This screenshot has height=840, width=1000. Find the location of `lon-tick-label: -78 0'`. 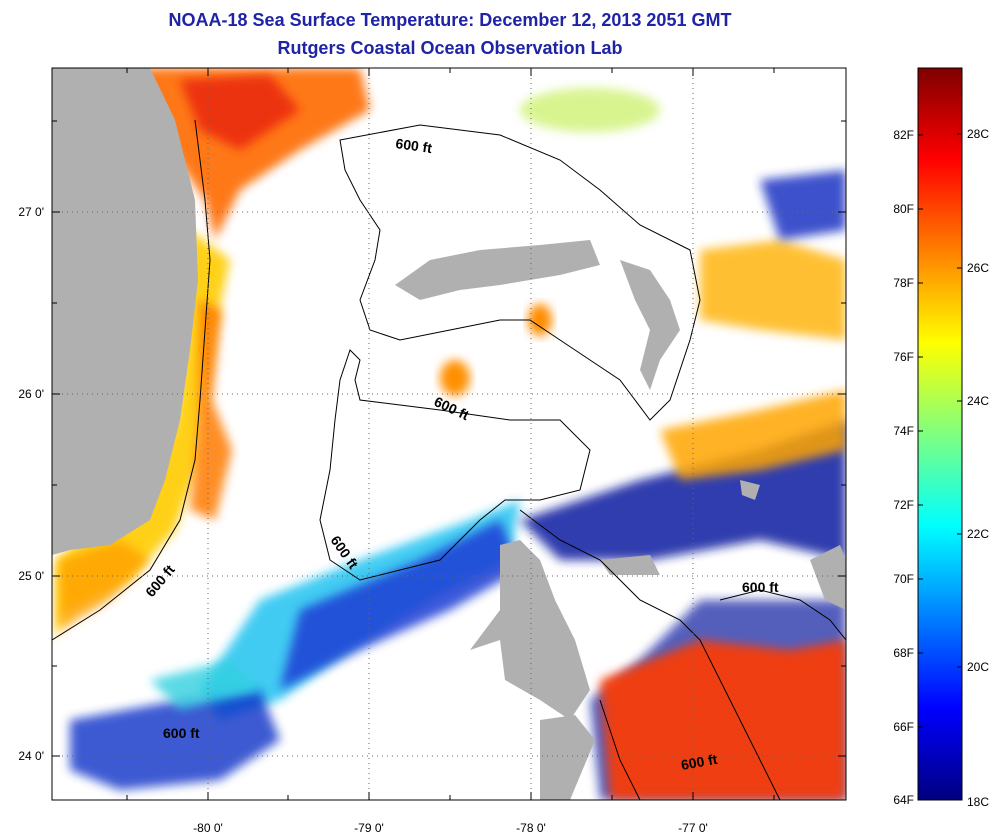

lon-tick-label: -78 0' is located at coordinates (531, 828).